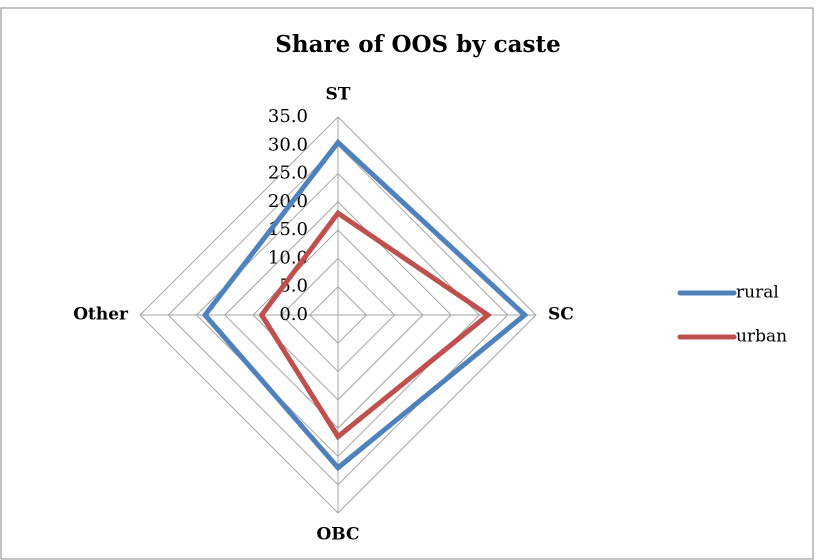 The height and width of the screenshot is (560, 822). Describe the element at coordinates (337, 535) in the screenshot. I see `category-label: OBC` at that location.